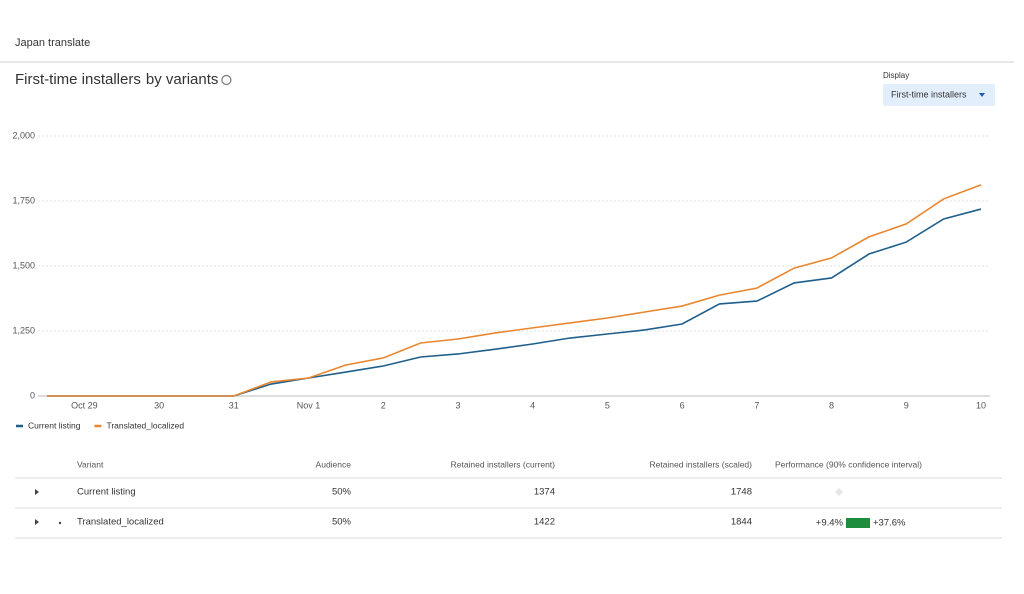  What do you see at coordinates (106, 492) in the screenshot?
I see `table-cell: Current listing` at bounding box center [106, 492].